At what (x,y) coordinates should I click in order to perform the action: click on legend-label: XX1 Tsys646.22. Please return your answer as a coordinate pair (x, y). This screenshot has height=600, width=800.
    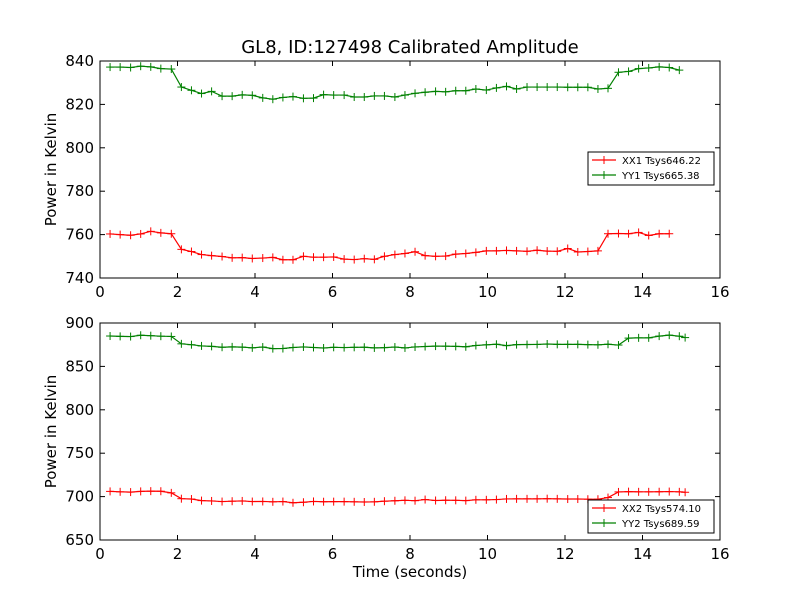
    Looking at the image, I should click on (661, 161).